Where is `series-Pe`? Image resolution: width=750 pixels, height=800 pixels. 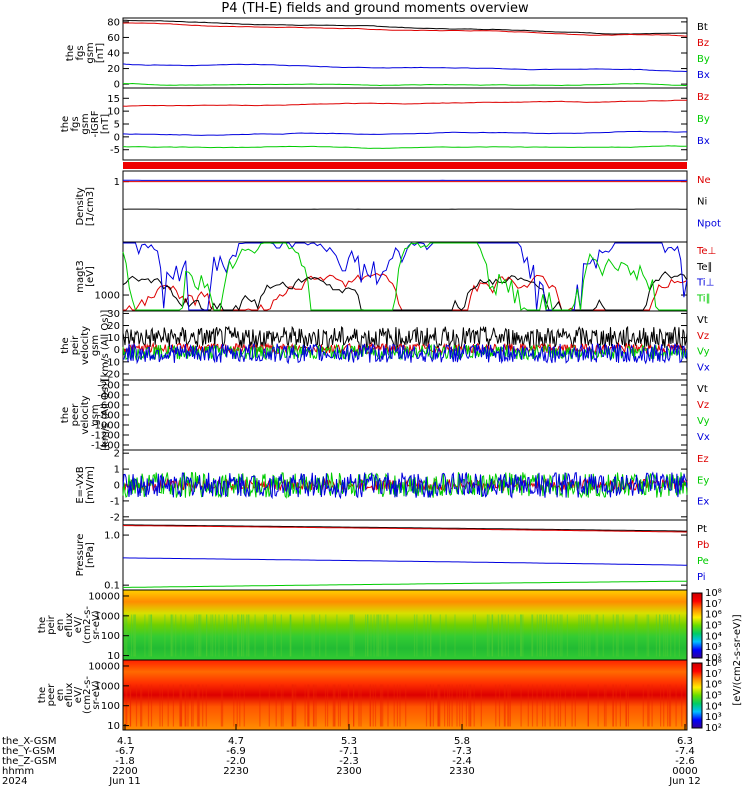 series-Pe is located at coordinates (405, 584).